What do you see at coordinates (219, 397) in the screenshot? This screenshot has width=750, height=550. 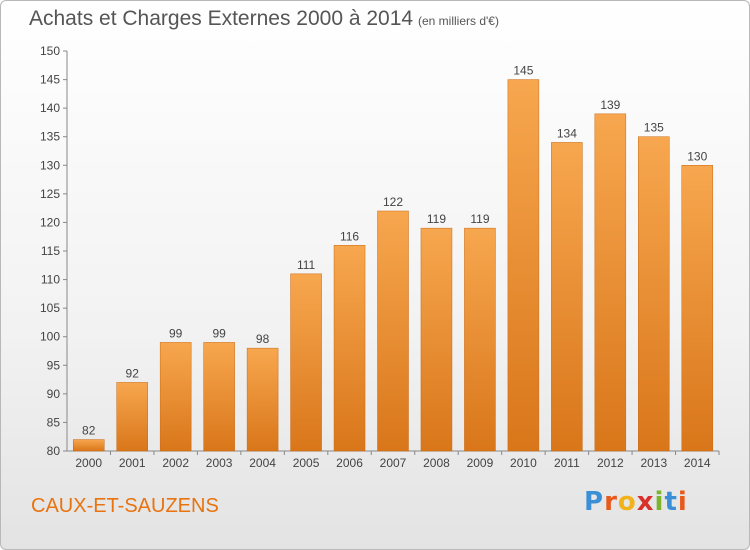 I see `bar-2003` at bounding box center [219, 397].